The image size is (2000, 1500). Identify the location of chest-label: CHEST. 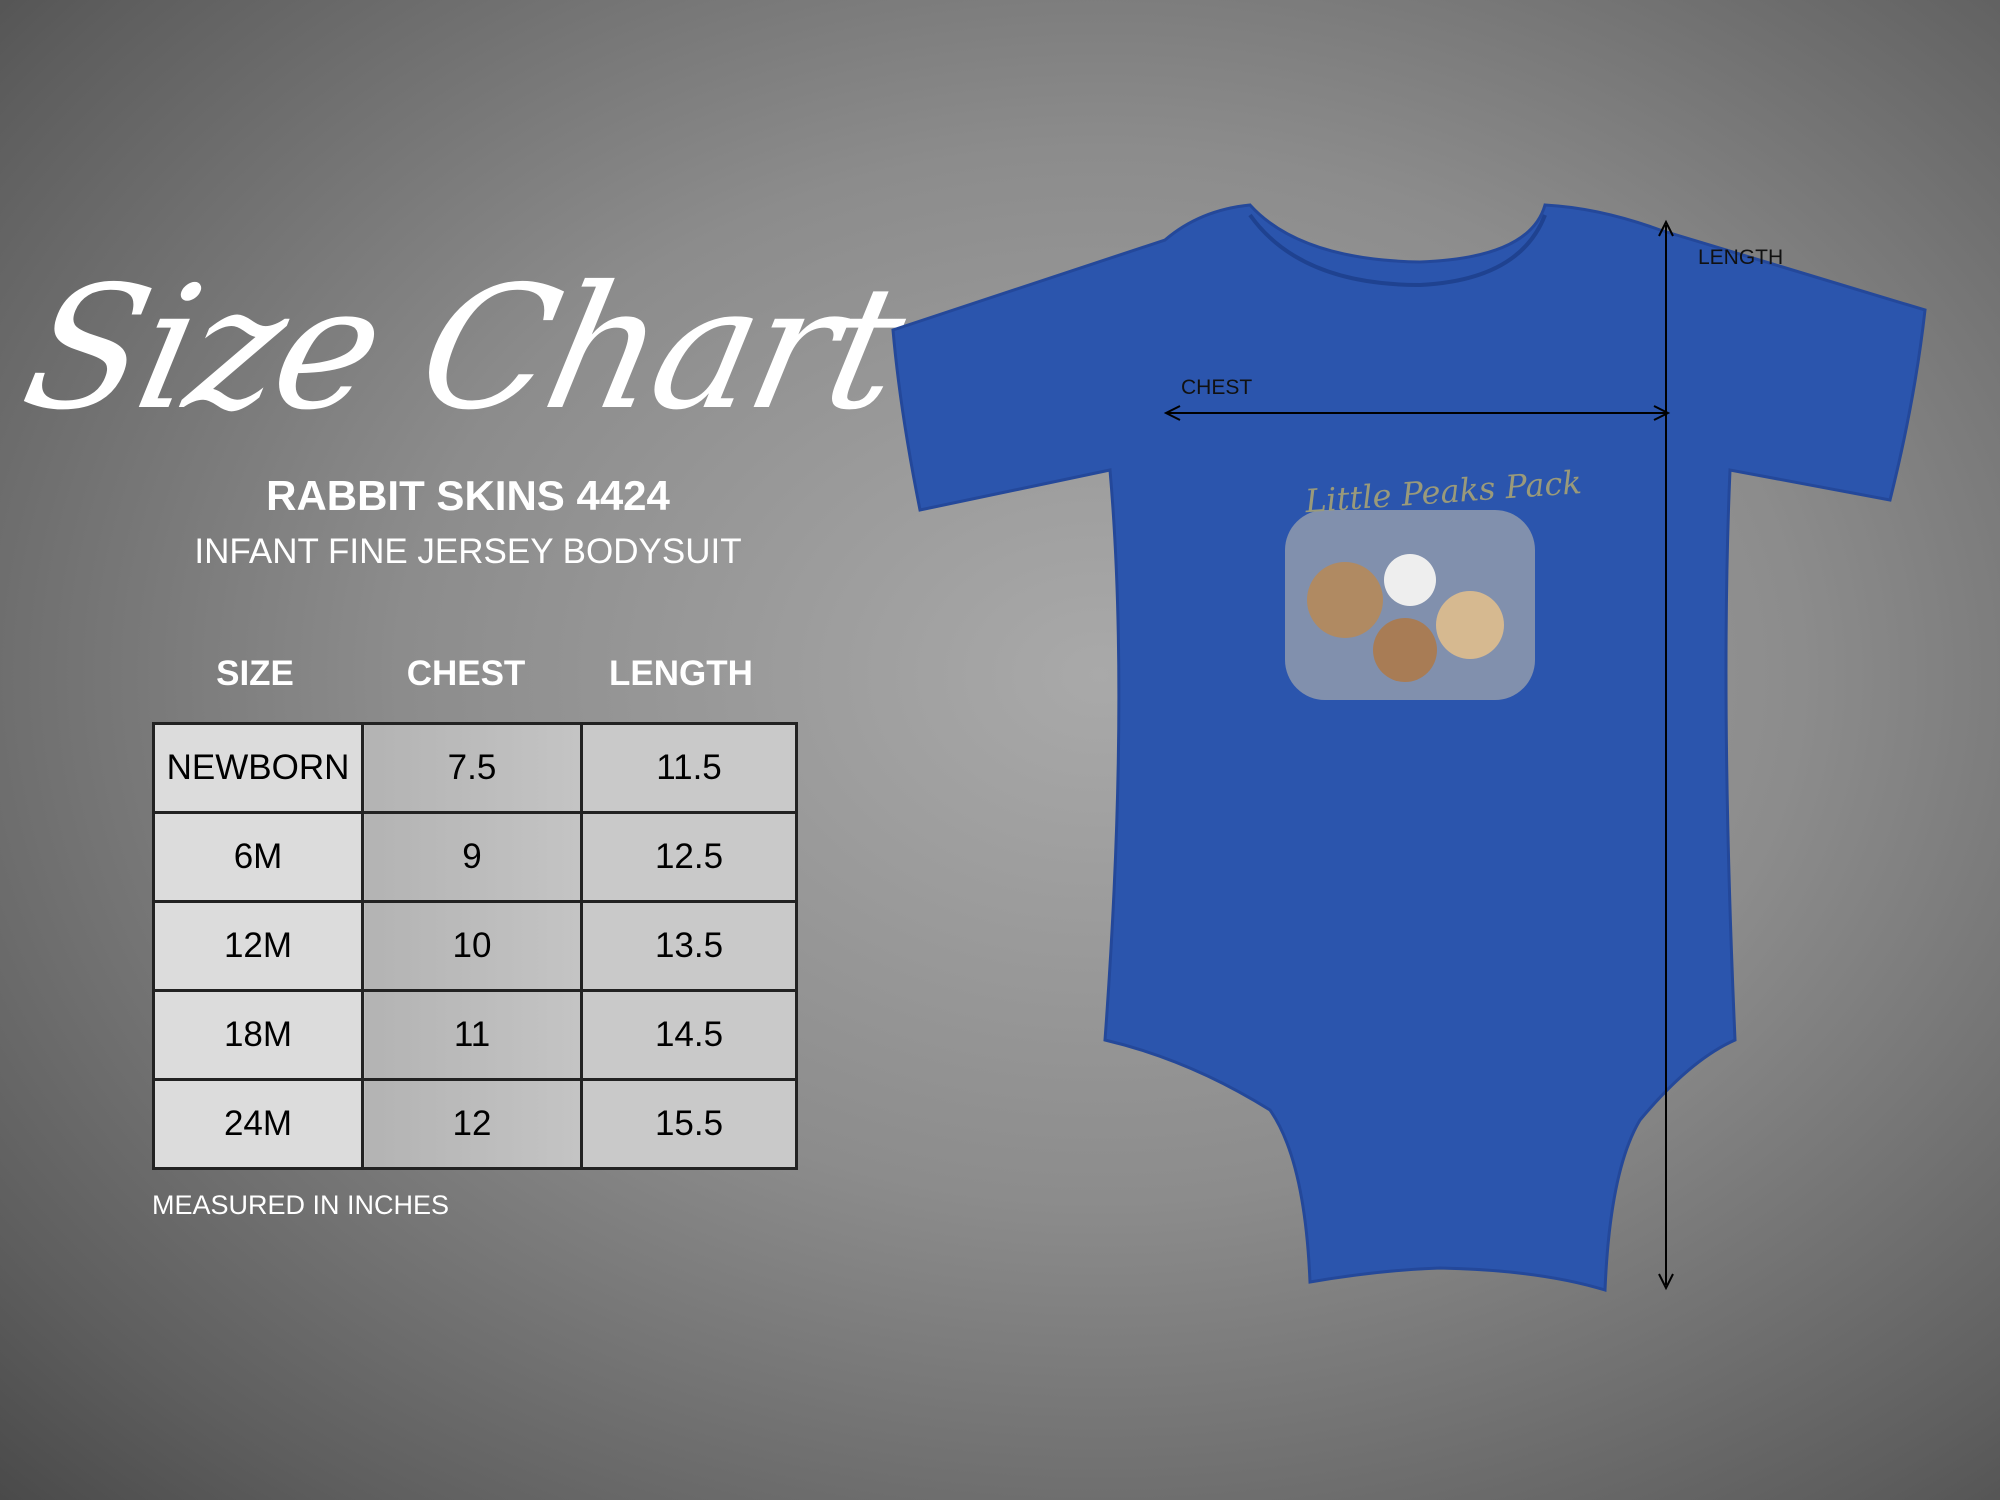
(1217, 387).